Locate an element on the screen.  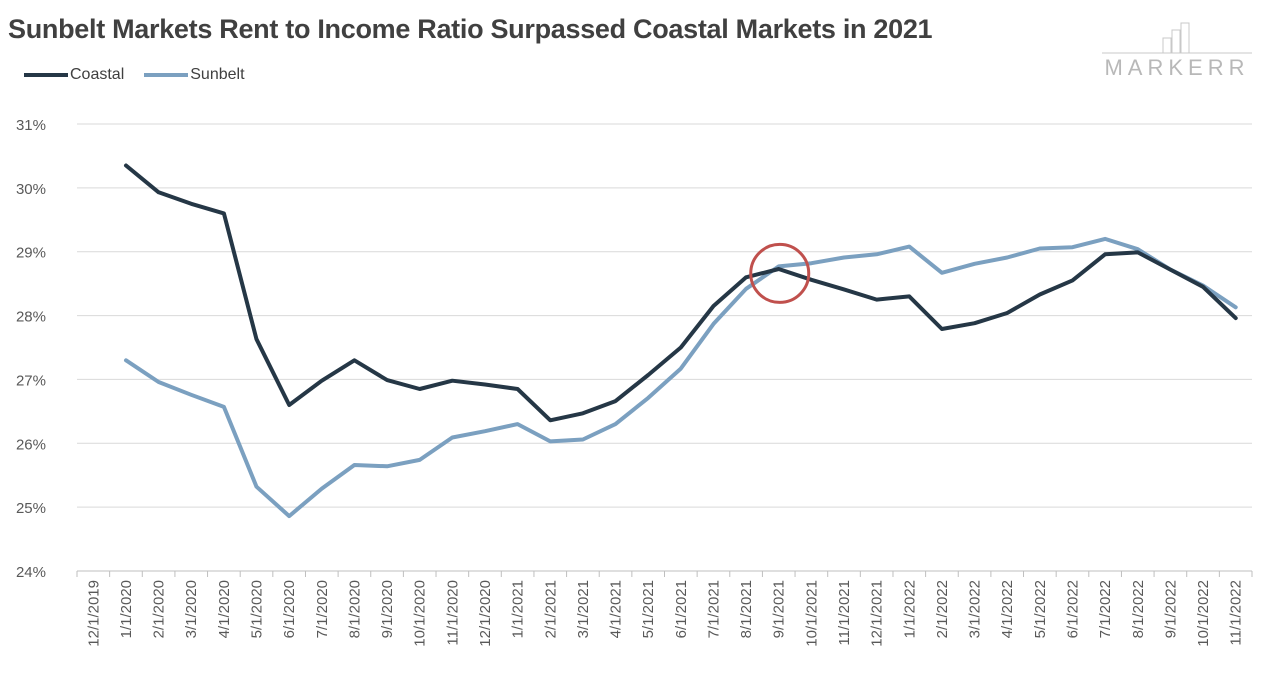
legend-swatch-coastal is located at coordinates (46, 75).